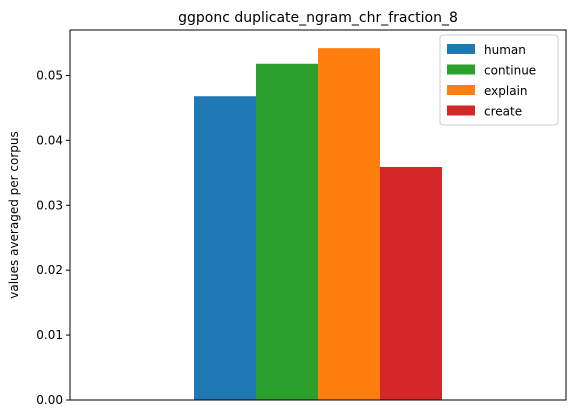  Describe the element at coordinates (49, 400) in the screenshot. I see `y-tick-label: 0.00` at that location.